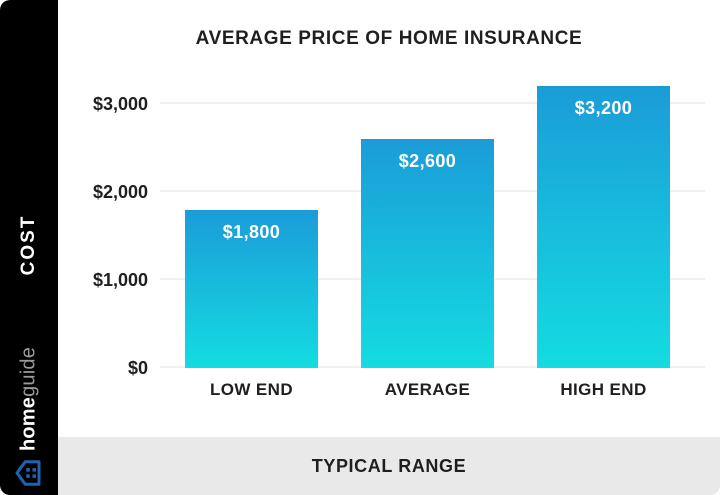 This screenshot has width=720, height=495. What do you see at coordinates (120, 104) in the screenshot?
I see `y-tick-3000: $3,000` at bounding box center [120, 104].